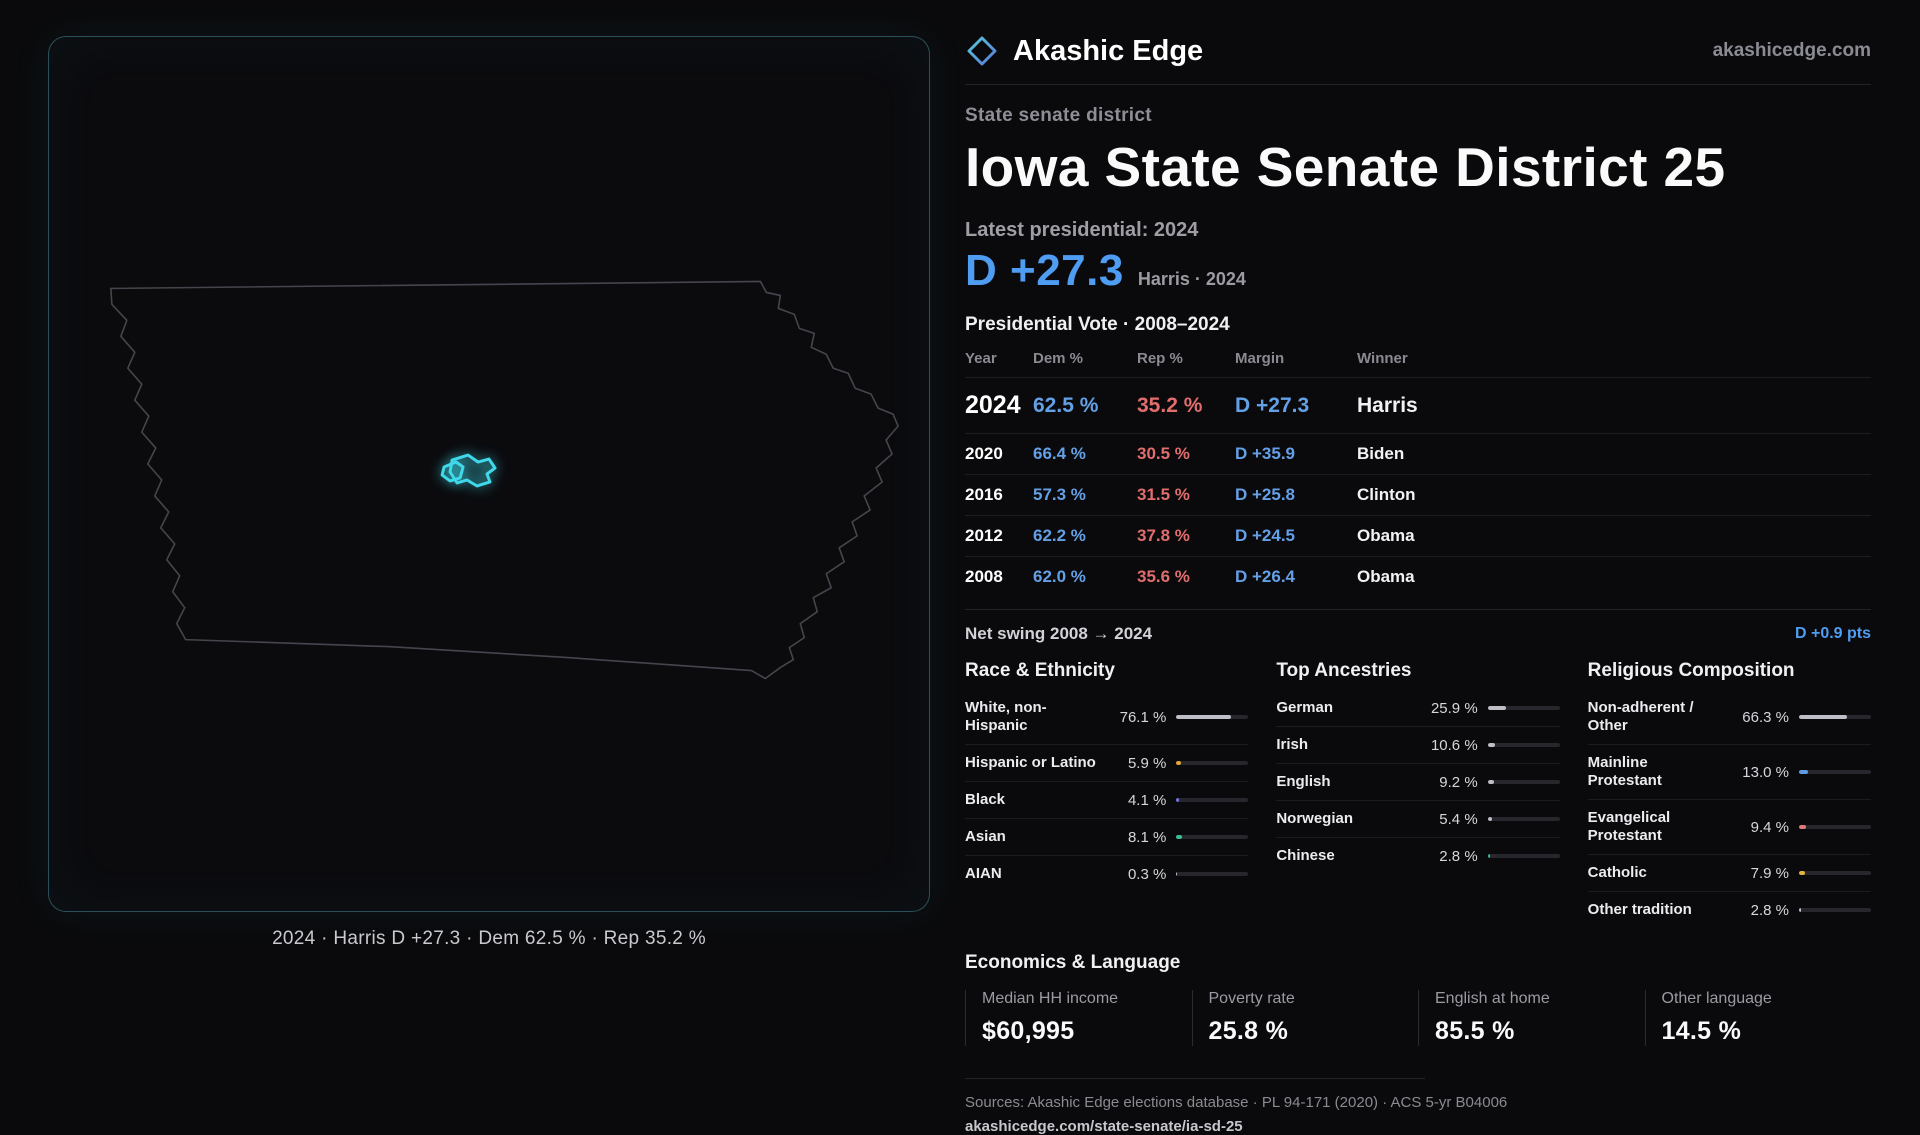  I want to click on net-swing-label: Net swing 2008 → 2024, so click(1059, 633).